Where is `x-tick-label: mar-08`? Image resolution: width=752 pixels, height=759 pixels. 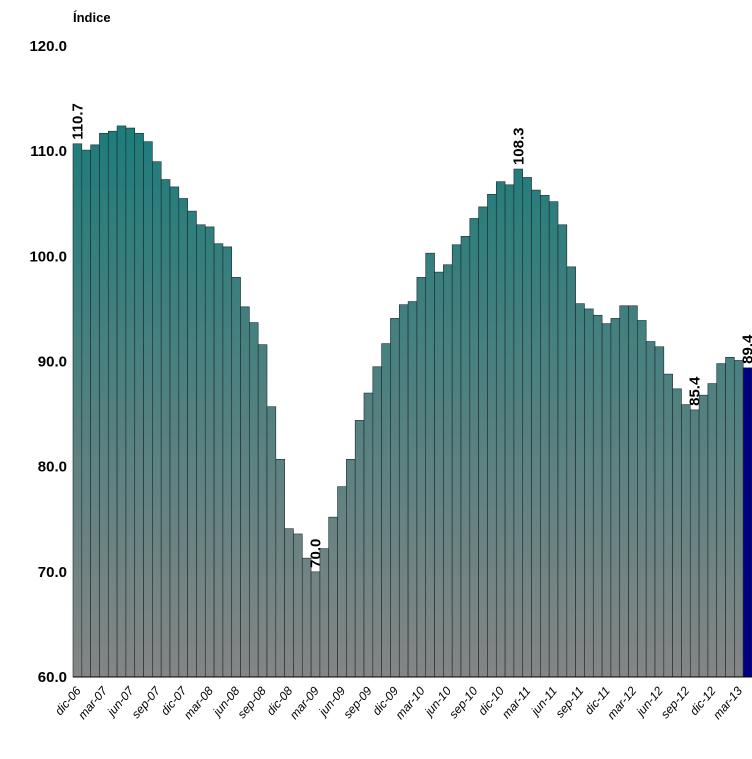
x-tick-label: mar-08 is located at coordinates (198, 703).